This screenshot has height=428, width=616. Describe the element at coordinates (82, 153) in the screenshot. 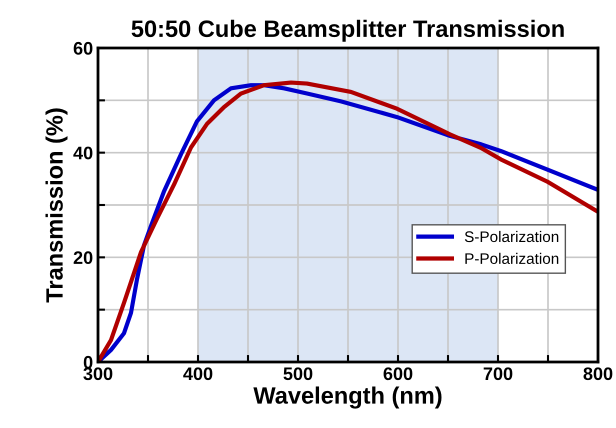

I see `y-tick-label: 40` at that location.